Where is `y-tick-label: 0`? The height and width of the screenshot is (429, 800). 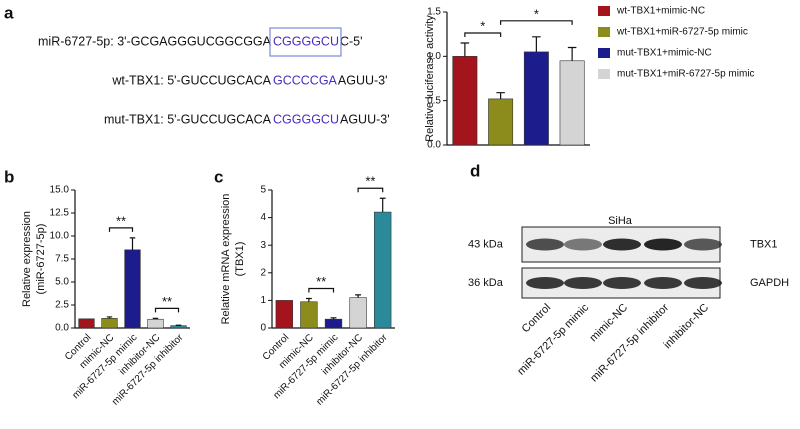
y-tick-label: 0 is located at coordinates (263, 328).